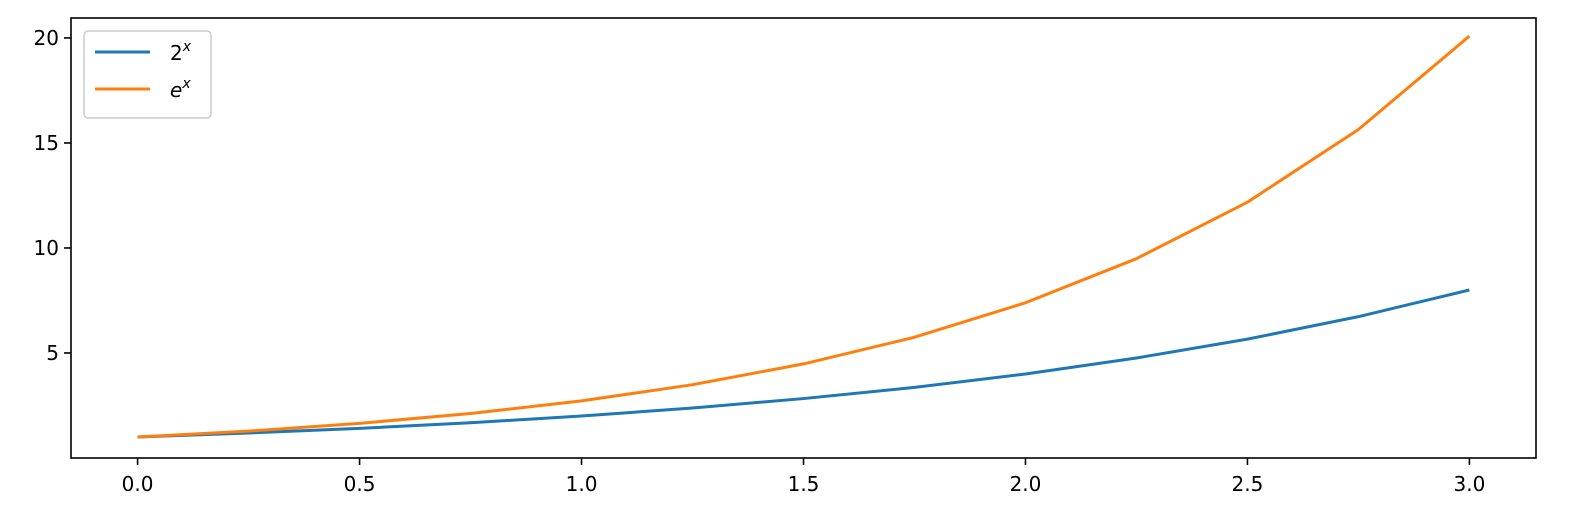 This screenshot has height=526, width=1579. Describe the element at coordinates (138, 484) in the screenshot. I see `x-tick-label: 0.0` at that location.